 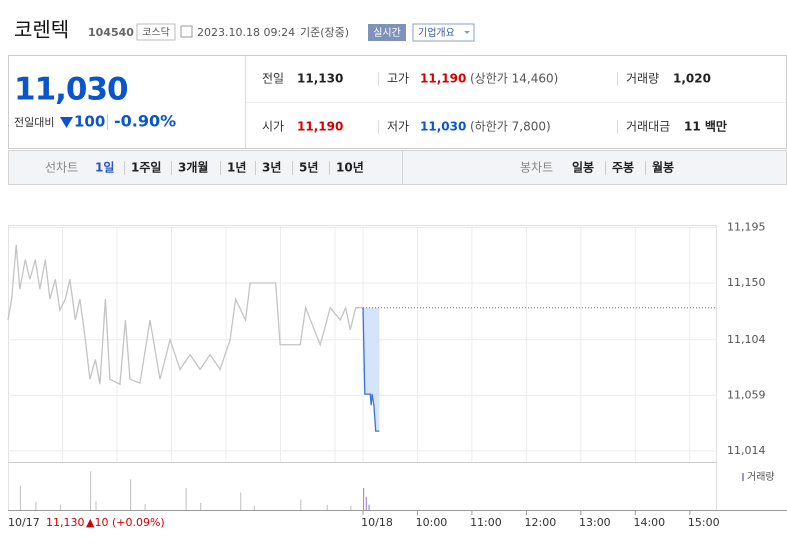 I want to click on tab: 3년, so click(x=271, y=168).